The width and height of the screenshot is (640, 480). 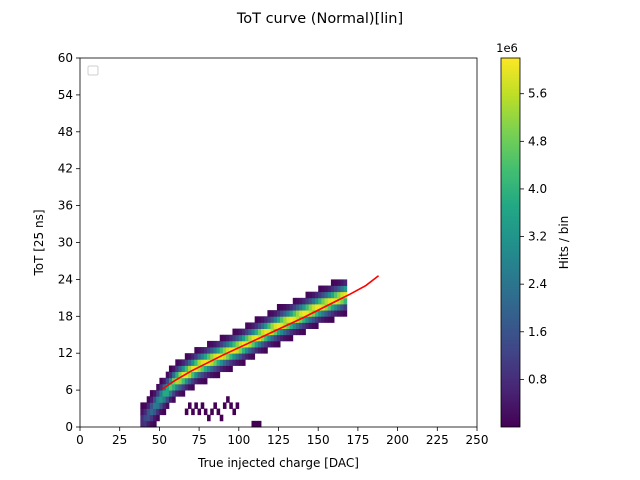 I want to click on x-tick-label: 50, so click(x=159, y=440).